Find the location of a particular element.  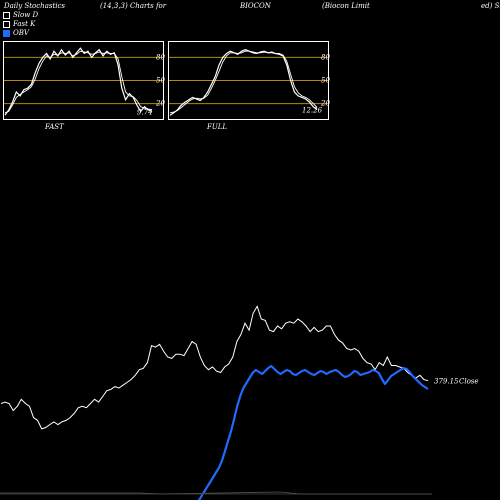

fast-series-slow-d-line is located at coordinates (78, 82).